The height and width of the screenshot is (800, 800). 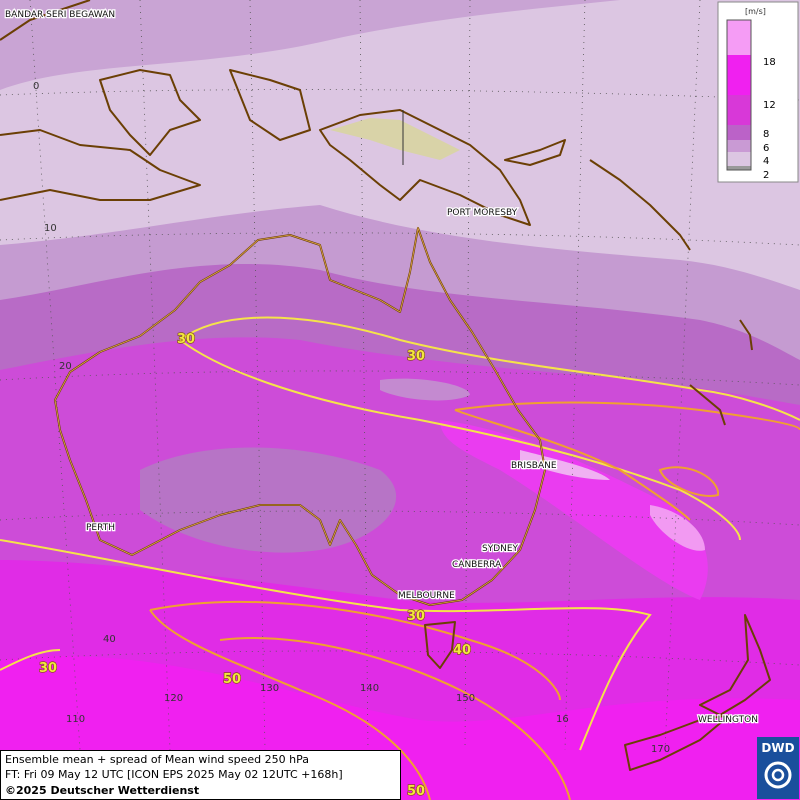 What do you see at coordinates (60, 15) in the screenshot?
I see `place-label: BANDAR SERI BEGAWAN` at bounding box center [60, 15].